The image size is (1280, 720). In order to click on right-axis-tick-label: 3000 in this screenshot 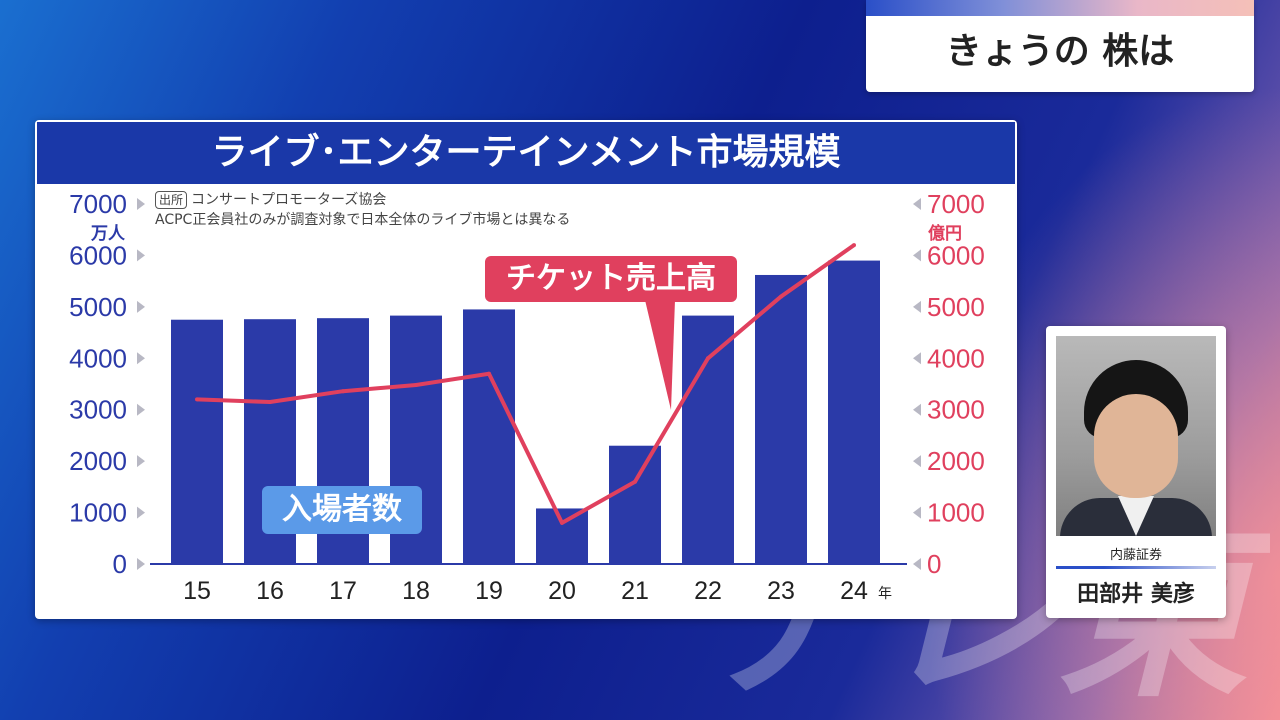, I will do `click(956, 410)`.